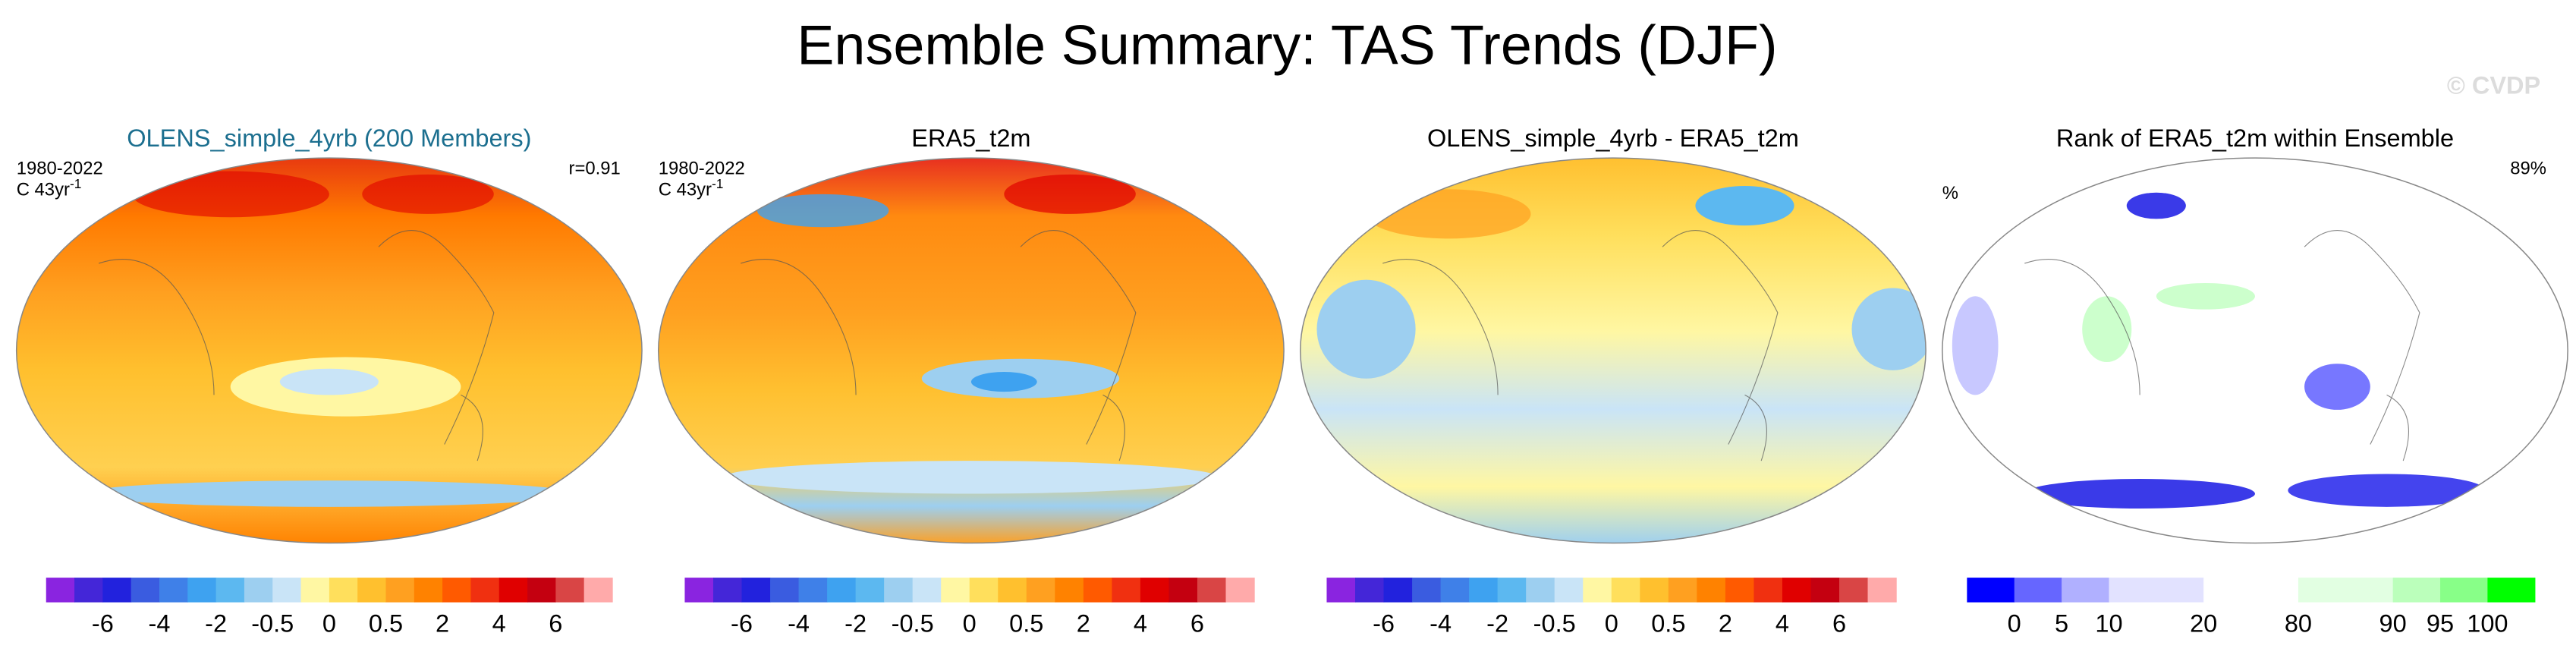 This screenshot has height=655, width=2576. Describe the element at coordinates (970, 138) in the screenshot. I see `panel-title: ERA5_t2m` at that location.